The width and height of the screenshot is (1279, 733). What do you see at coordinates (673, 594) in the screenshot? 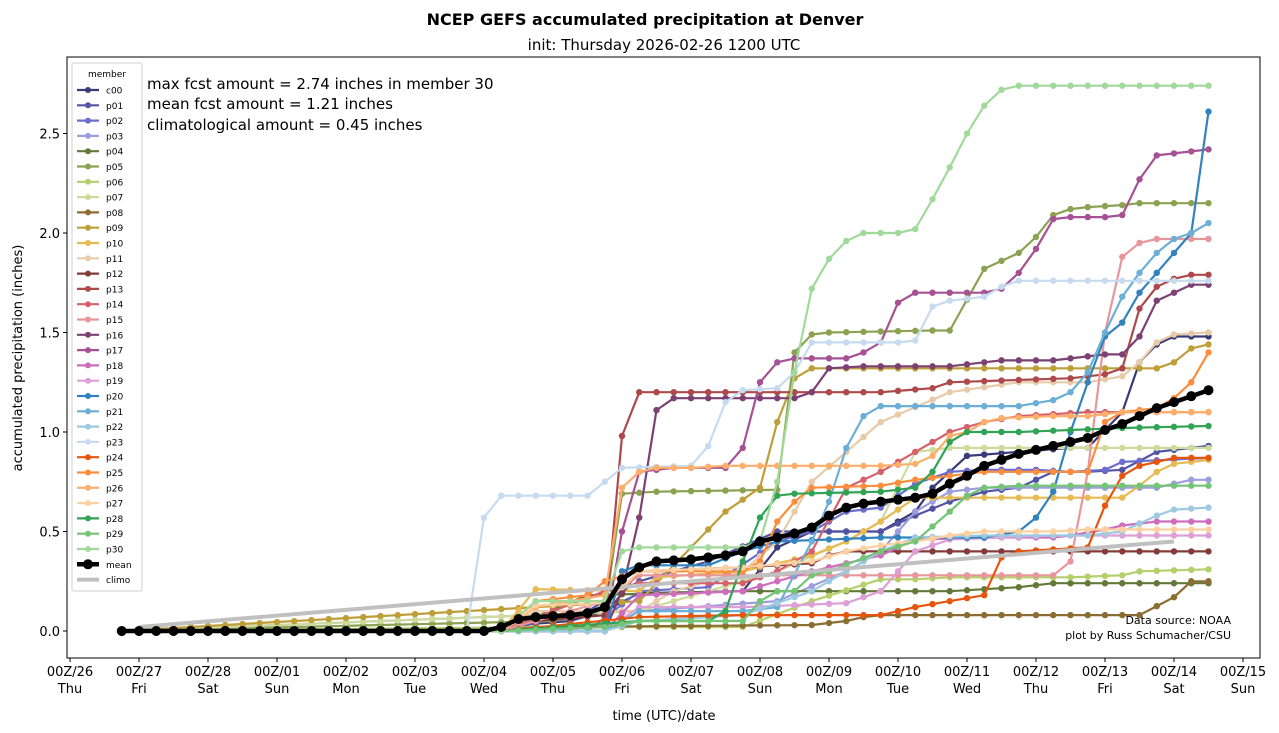
I see `point-p18` at bounding box center [673, 594].